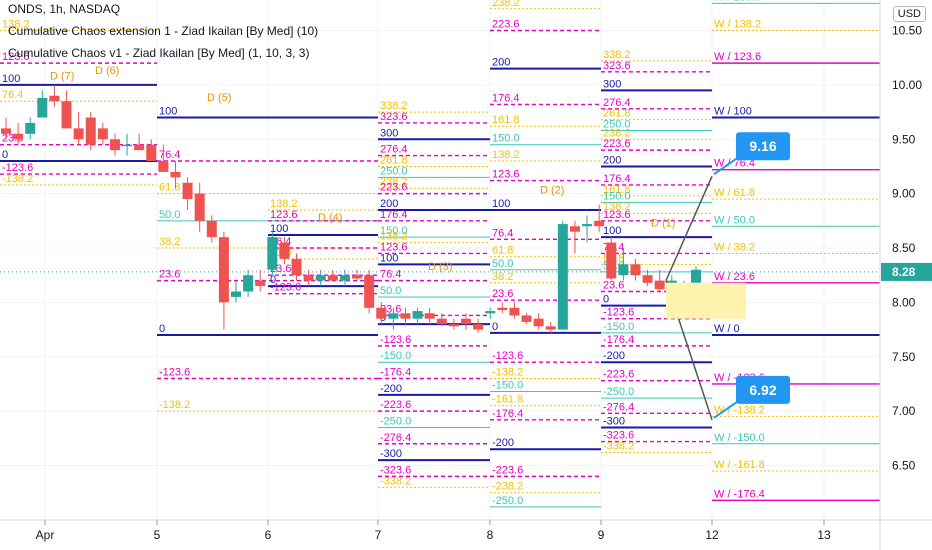 The image size is (932, 550). What do you see at coordinates (909, 14) in the screenshot?
I see `currency-button: USD` at bounding box center [909, 14].